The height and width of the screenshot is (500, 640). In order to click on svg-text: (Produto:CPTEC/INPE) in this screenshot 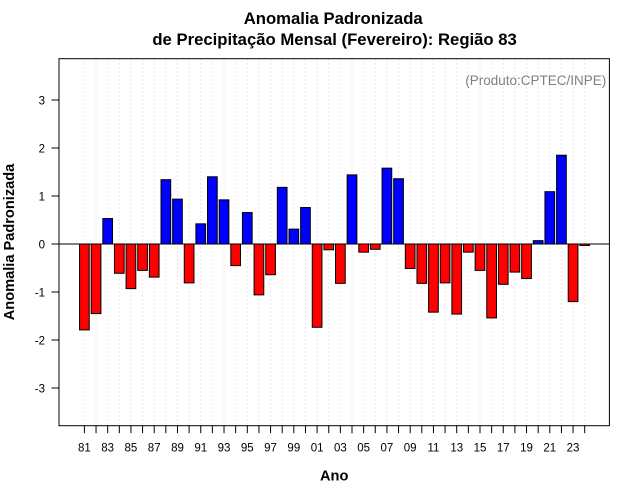, I will do `click(535, 80)`.